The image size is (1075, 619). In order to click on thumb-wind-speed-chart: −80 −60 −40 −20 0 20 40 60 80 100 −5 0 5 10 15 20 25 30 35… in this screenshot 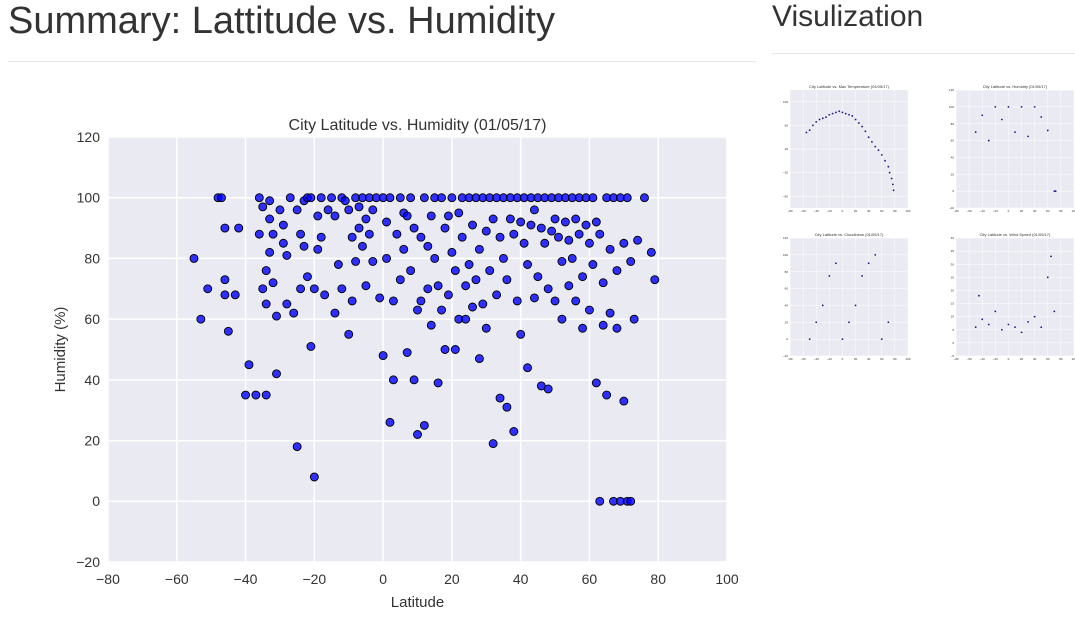, I will do `click(1006, 298)`.